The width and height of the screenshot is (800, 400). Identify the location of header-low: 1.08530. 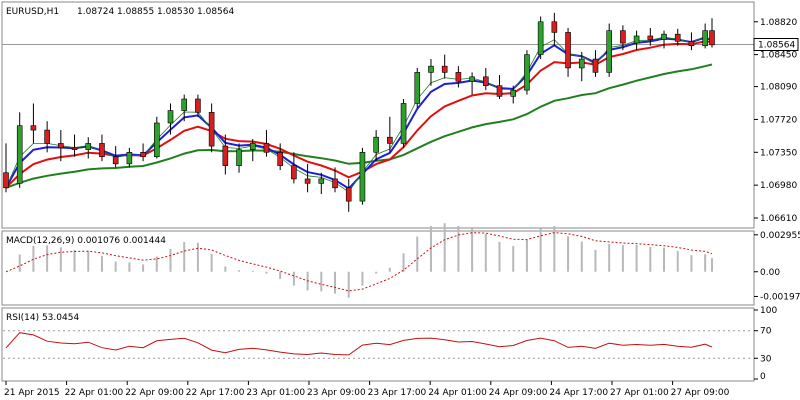
(175, 12).